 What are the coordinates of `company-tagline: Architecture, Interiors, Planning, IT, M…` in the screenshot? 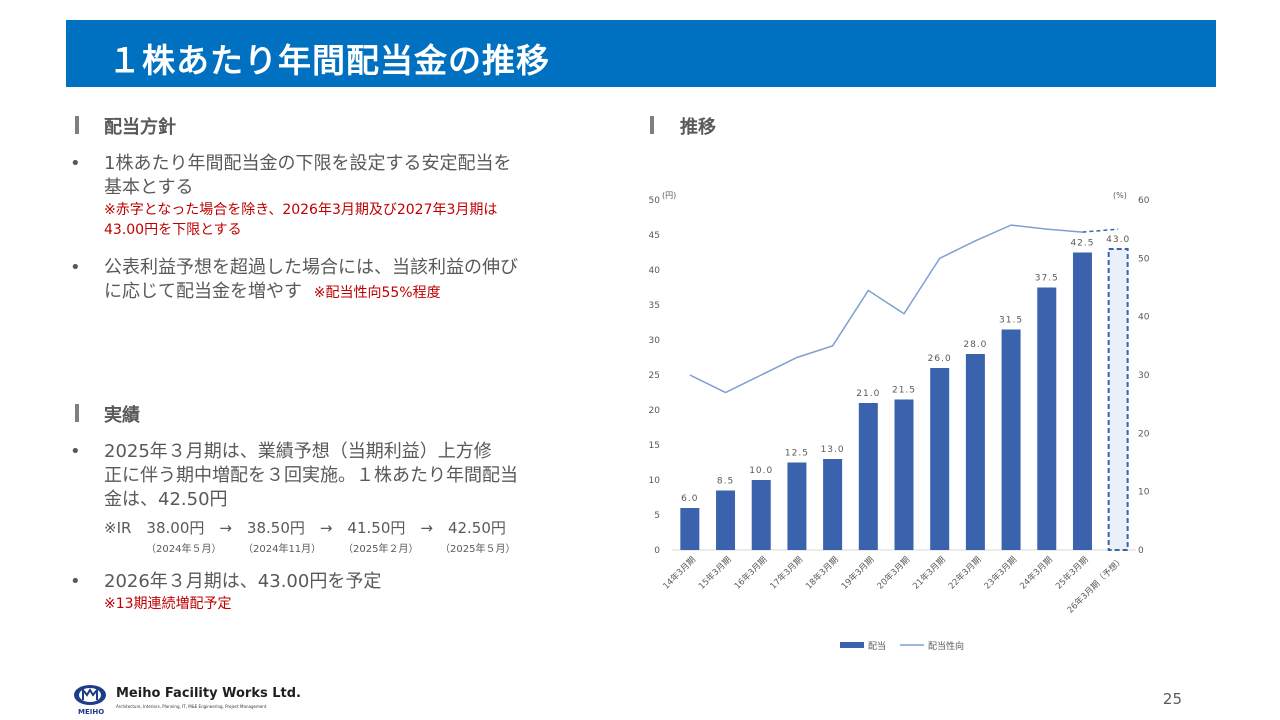 It's located at (191, 706).